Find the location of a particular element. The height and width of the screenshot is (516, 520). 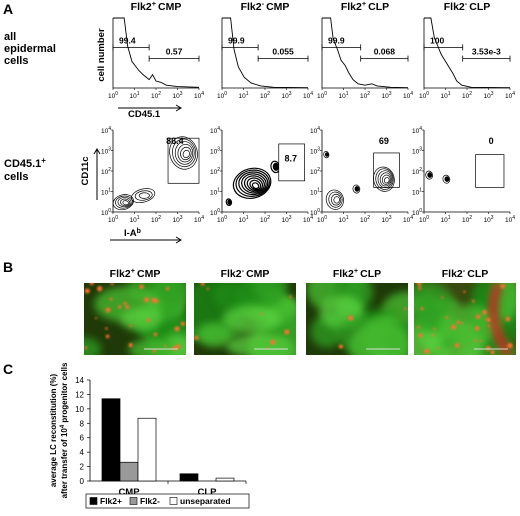

text-part: CLP is located at coordinates (479, 7).